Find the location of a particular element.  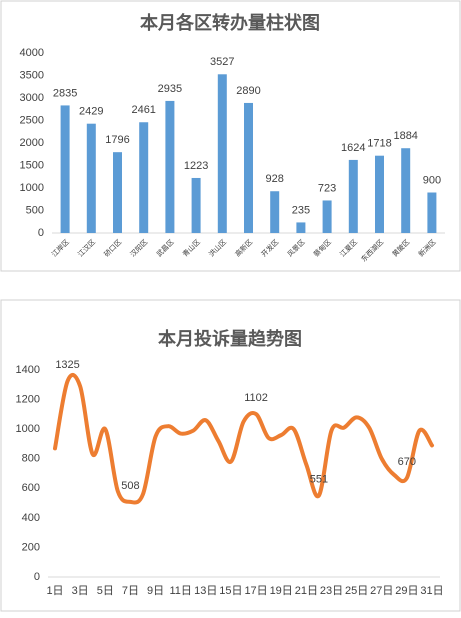

data-label: 508 is located at coordinates (130, 486).